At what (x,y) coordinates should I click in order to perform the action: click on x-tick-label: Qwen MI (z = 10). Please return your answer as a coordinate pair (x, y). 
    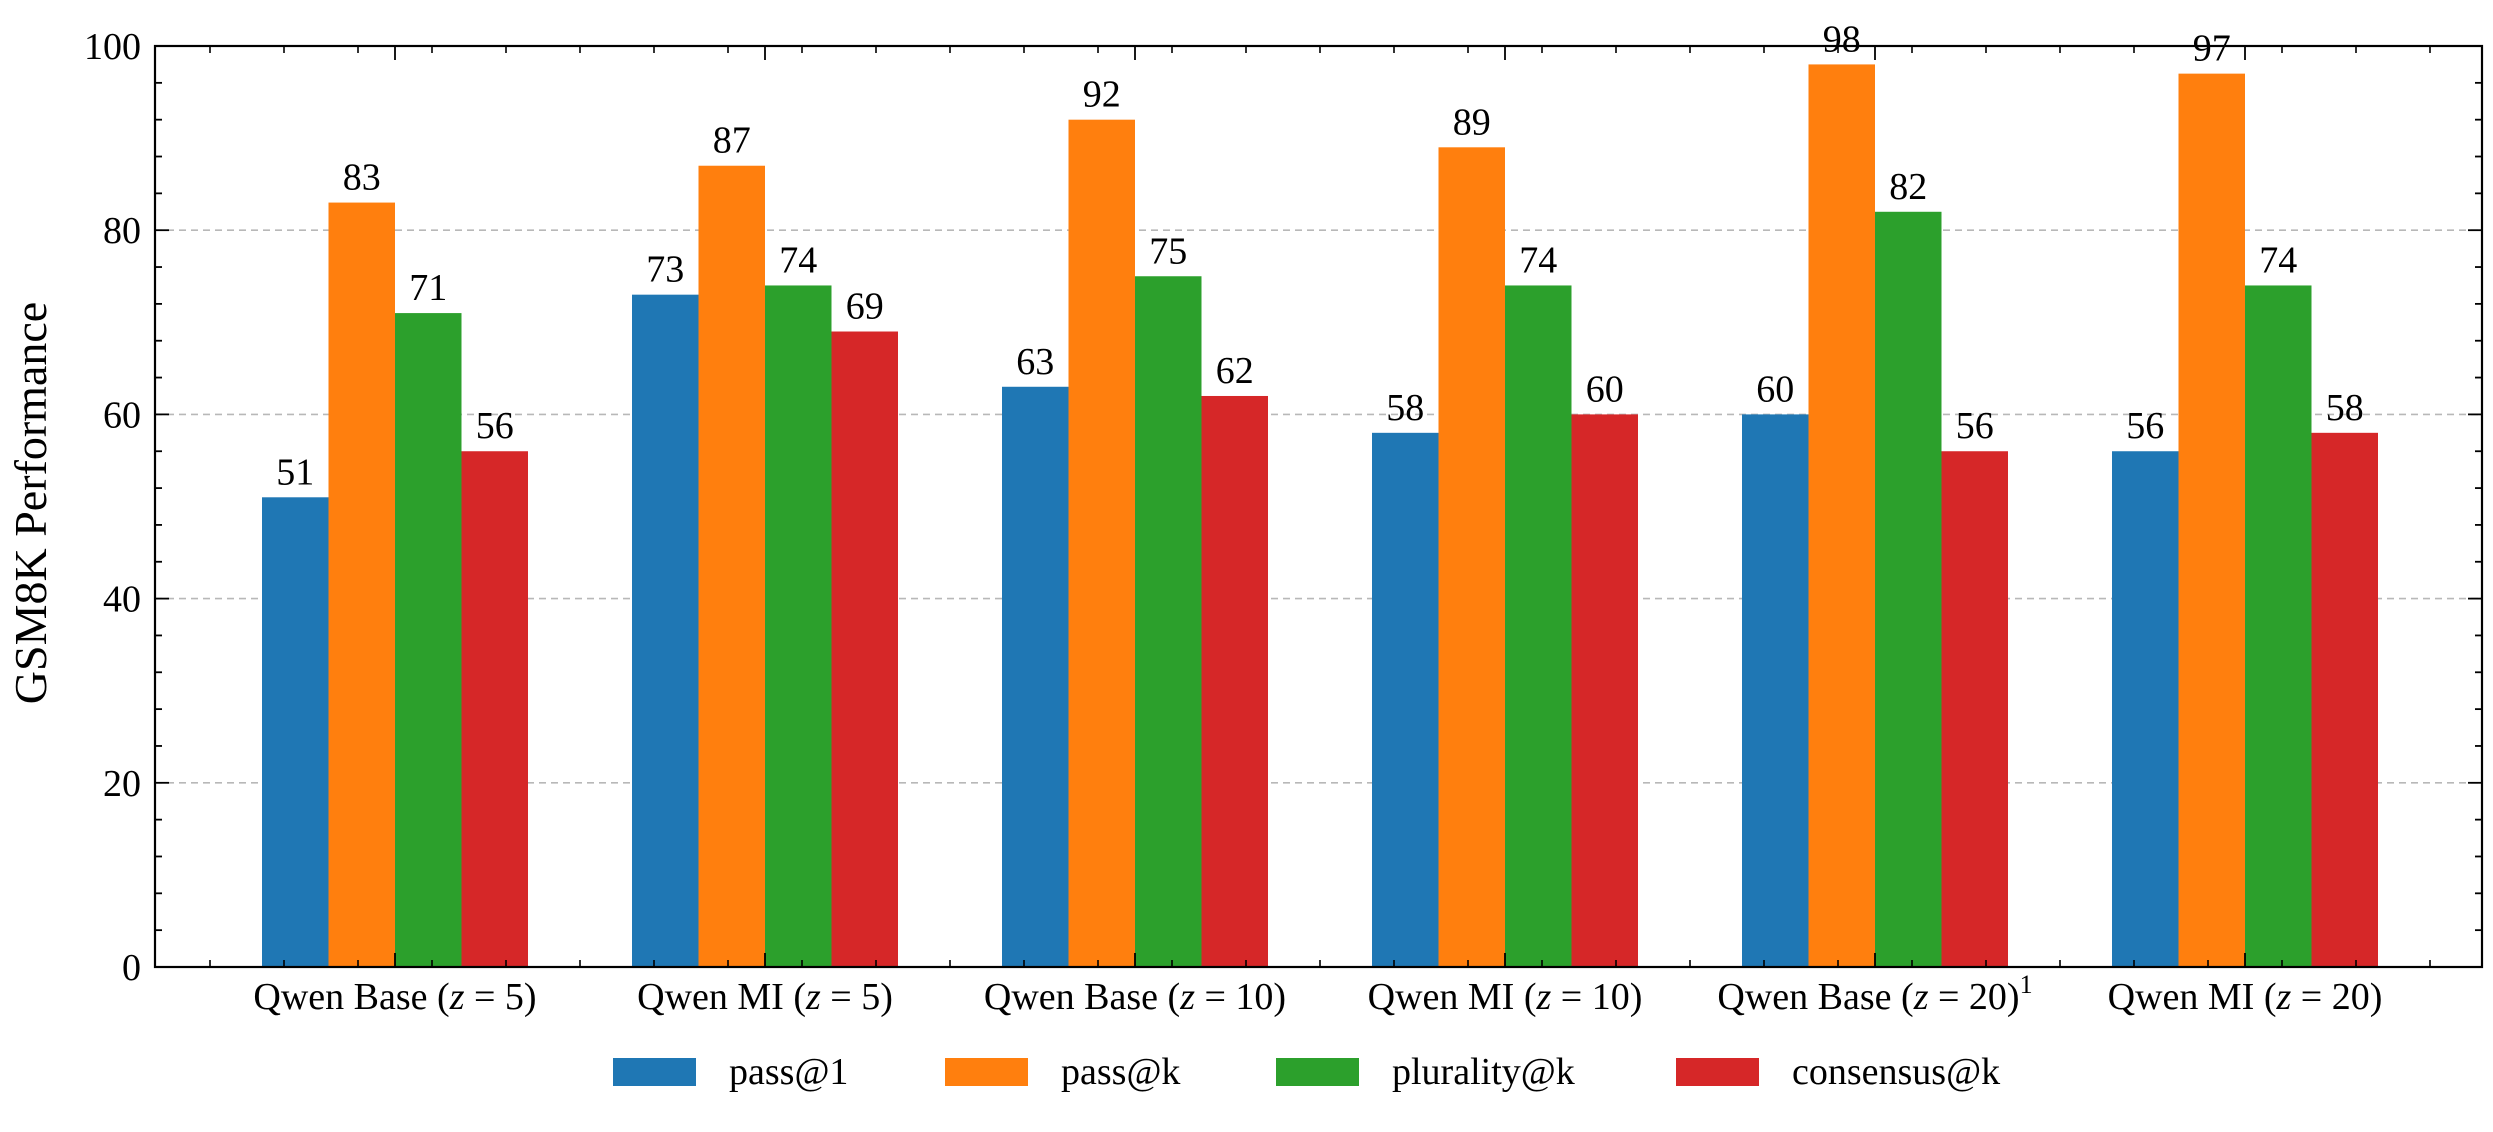
    Looking at the image, I should click on (1505, 997).